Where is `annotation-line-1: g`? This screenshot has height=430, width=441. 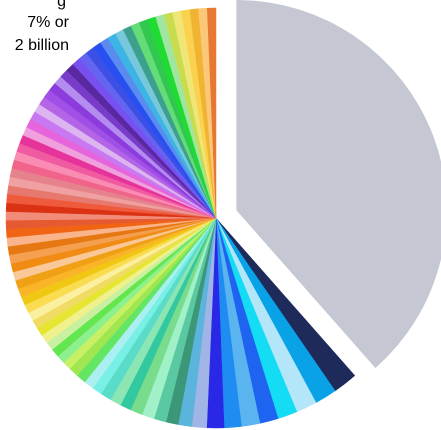
annotation-line-1: g is located at coordinates (61, 5).